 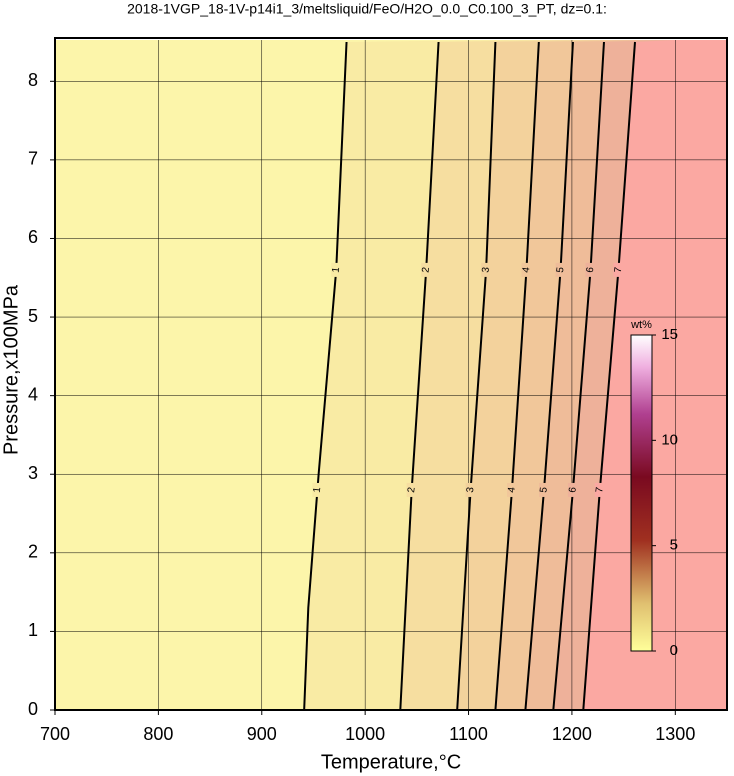 I want to click on y-tick-label: 6, so click(x=33, y=237).